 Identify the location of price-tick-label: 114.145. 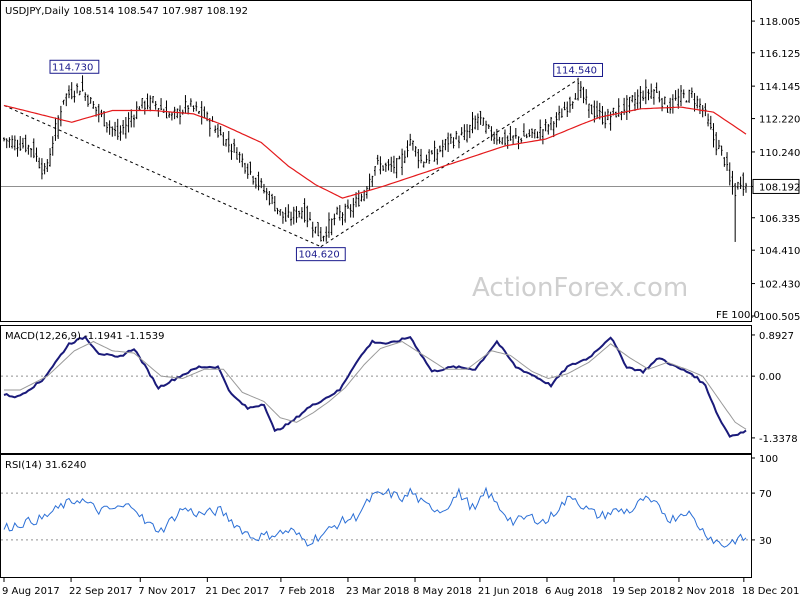
(779, 87).